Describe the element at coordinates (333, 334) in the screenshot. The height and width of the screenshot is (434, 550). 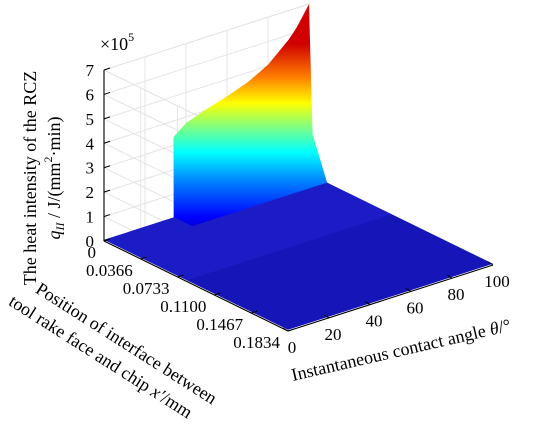
I see `theta-tick-label: 20` at that location.